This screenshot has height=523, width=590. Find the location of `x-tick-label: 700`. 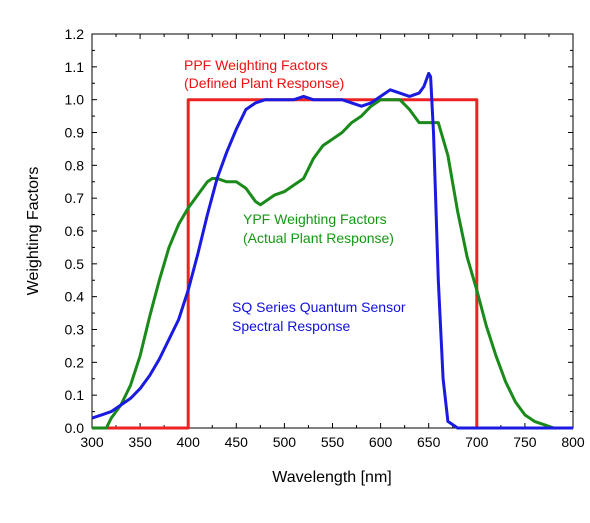

x-tick-label: 700 is located at coordinates (477, 442).